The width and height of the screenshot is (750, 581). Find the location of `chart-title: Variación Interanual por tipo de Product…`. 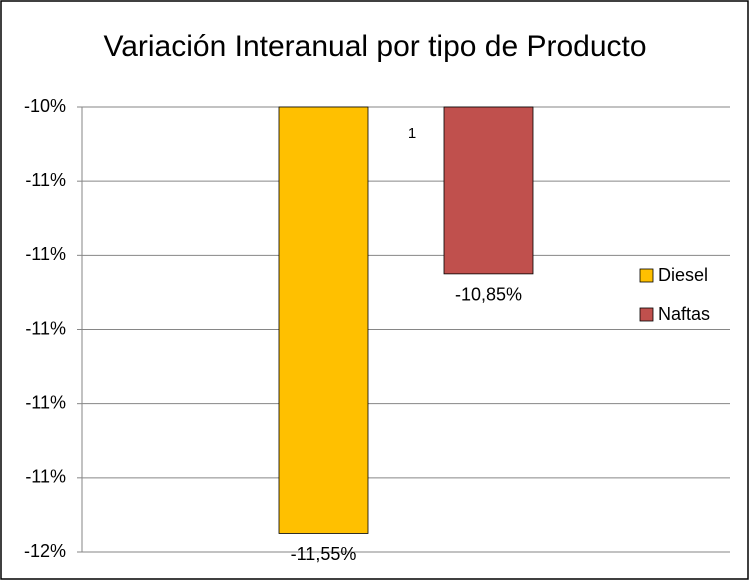

chart-title: Variación Interanual por tipo de Product… is located at coordinates (374, 46).